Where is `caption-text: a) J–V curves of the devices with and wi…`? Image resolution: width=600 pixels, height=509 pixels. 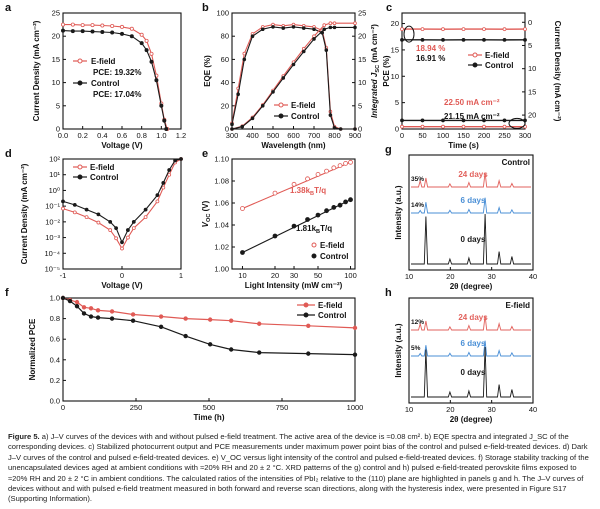 caption-text: a) J–V curves of the devices with and wi… is located at coordinates (298, 468).